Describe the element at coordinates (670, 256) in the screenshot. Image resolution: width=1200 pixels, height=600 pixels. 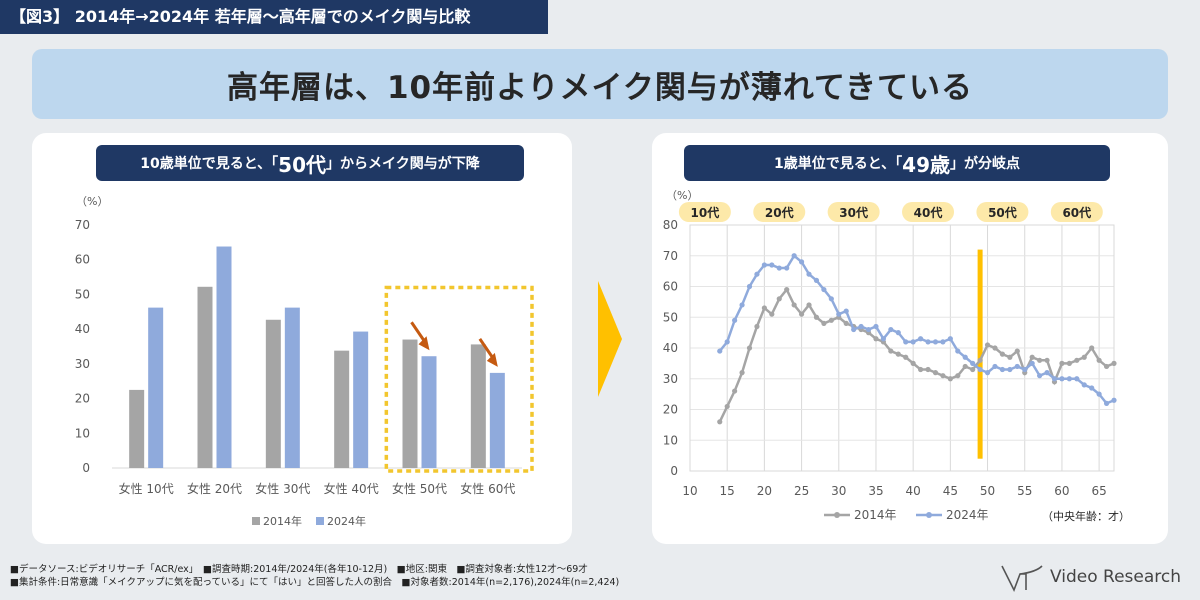
I see `line-y-tick: 70` at that location.